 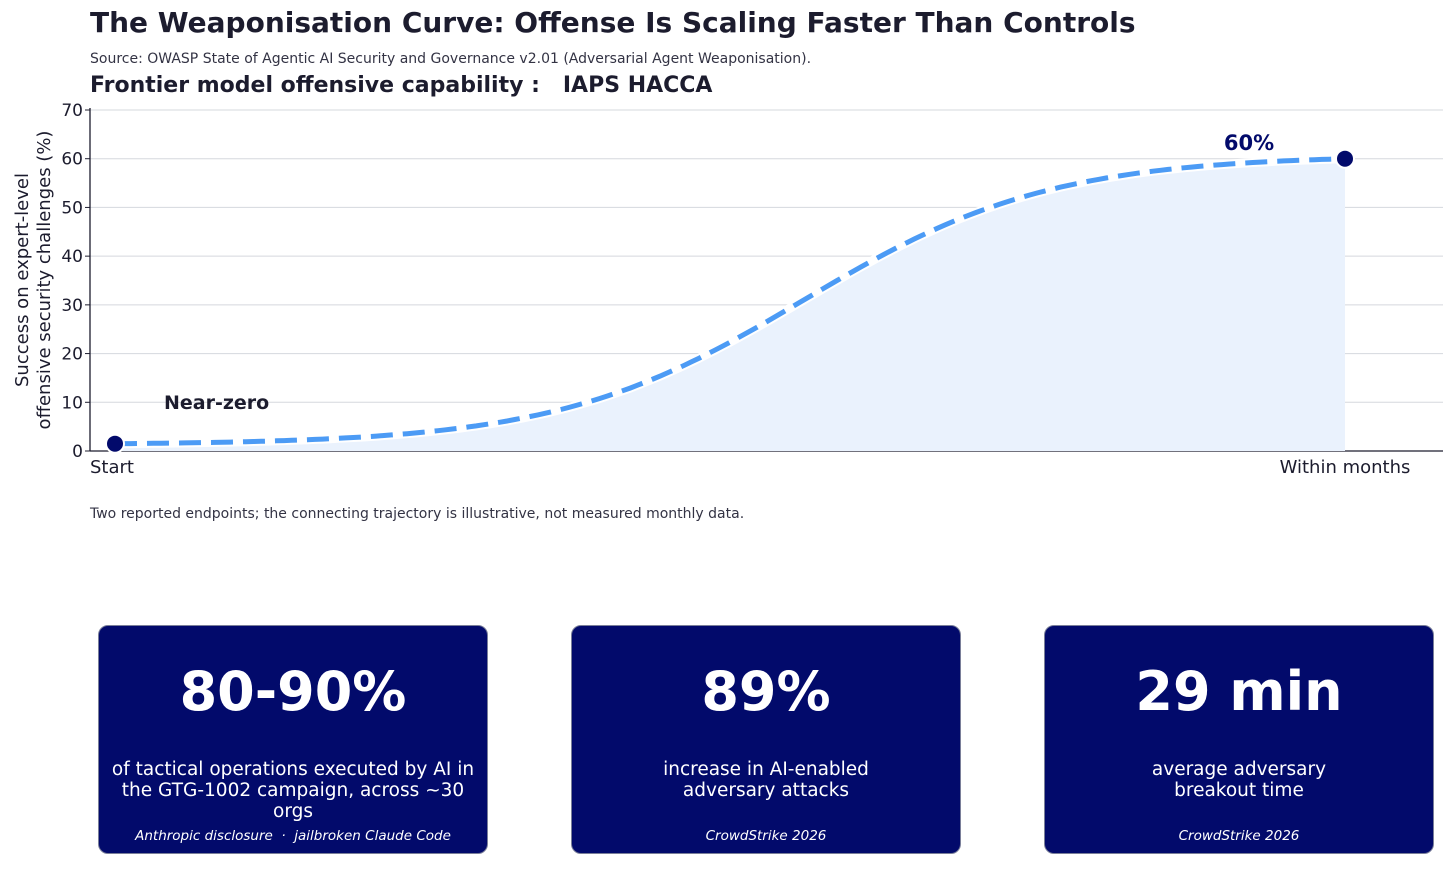 I want to click on annotation-sixty-percent: 60%, so click(x=1249, y=143).